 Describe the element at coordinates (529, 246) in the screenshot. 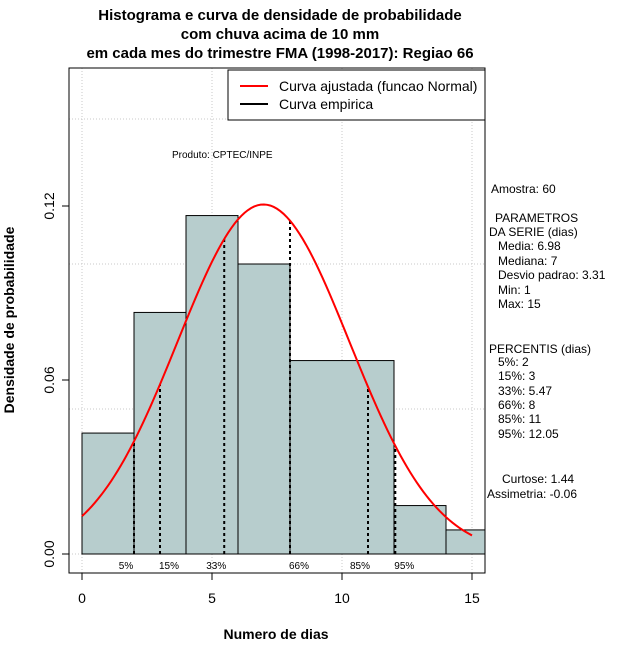

I see `param-media: Media: 6.98` at that location.